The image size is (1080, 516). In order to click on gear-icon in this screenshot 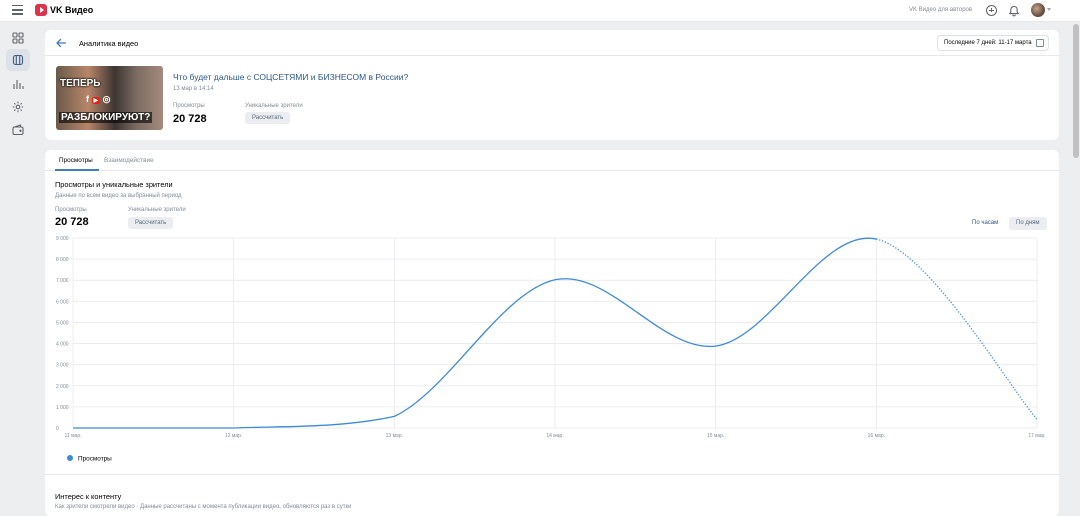, I will do `click(18, 107)`.